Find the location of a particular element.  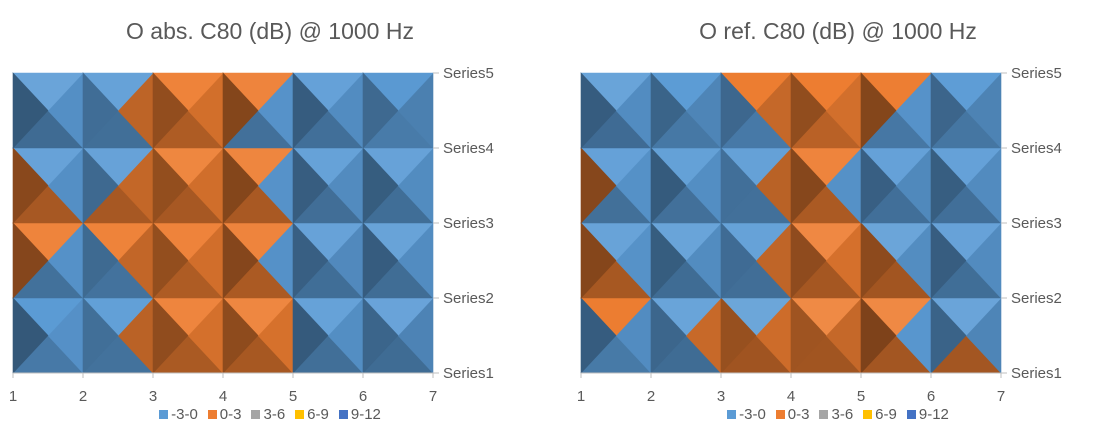

chart-title: O abs. C80 (dB) @ 1000 Hz is located at coordinates (270, 31).